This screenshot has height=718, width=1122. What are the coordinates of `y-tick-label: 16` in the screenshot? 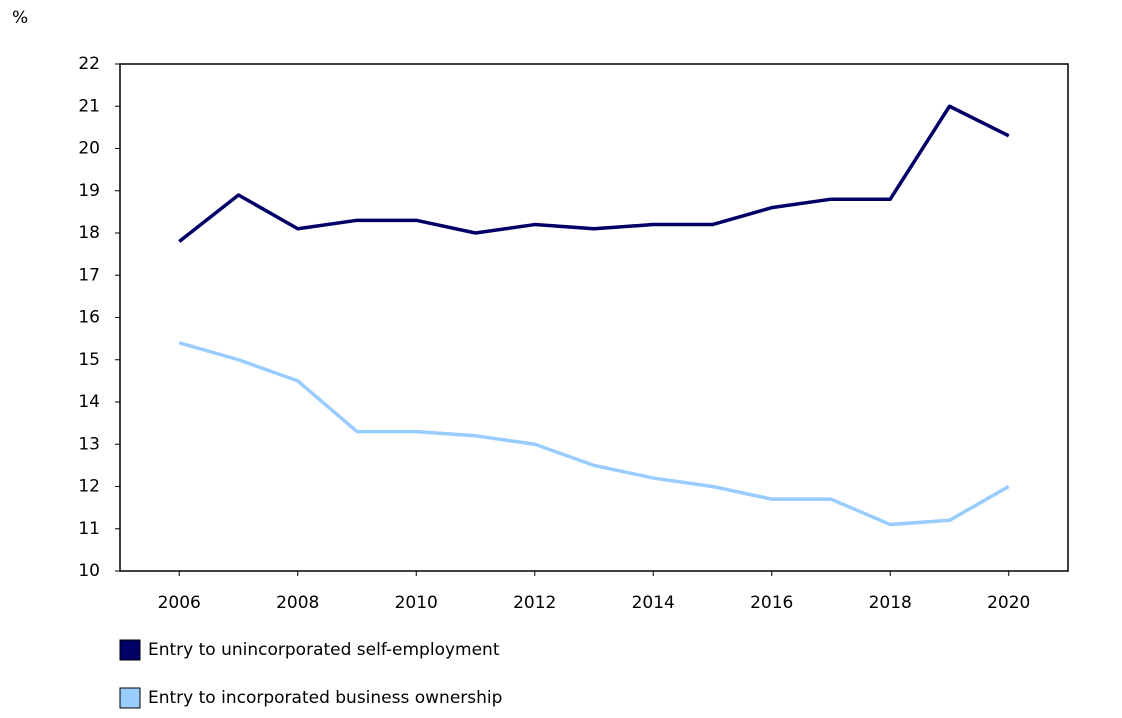 It's located at (89, 318).